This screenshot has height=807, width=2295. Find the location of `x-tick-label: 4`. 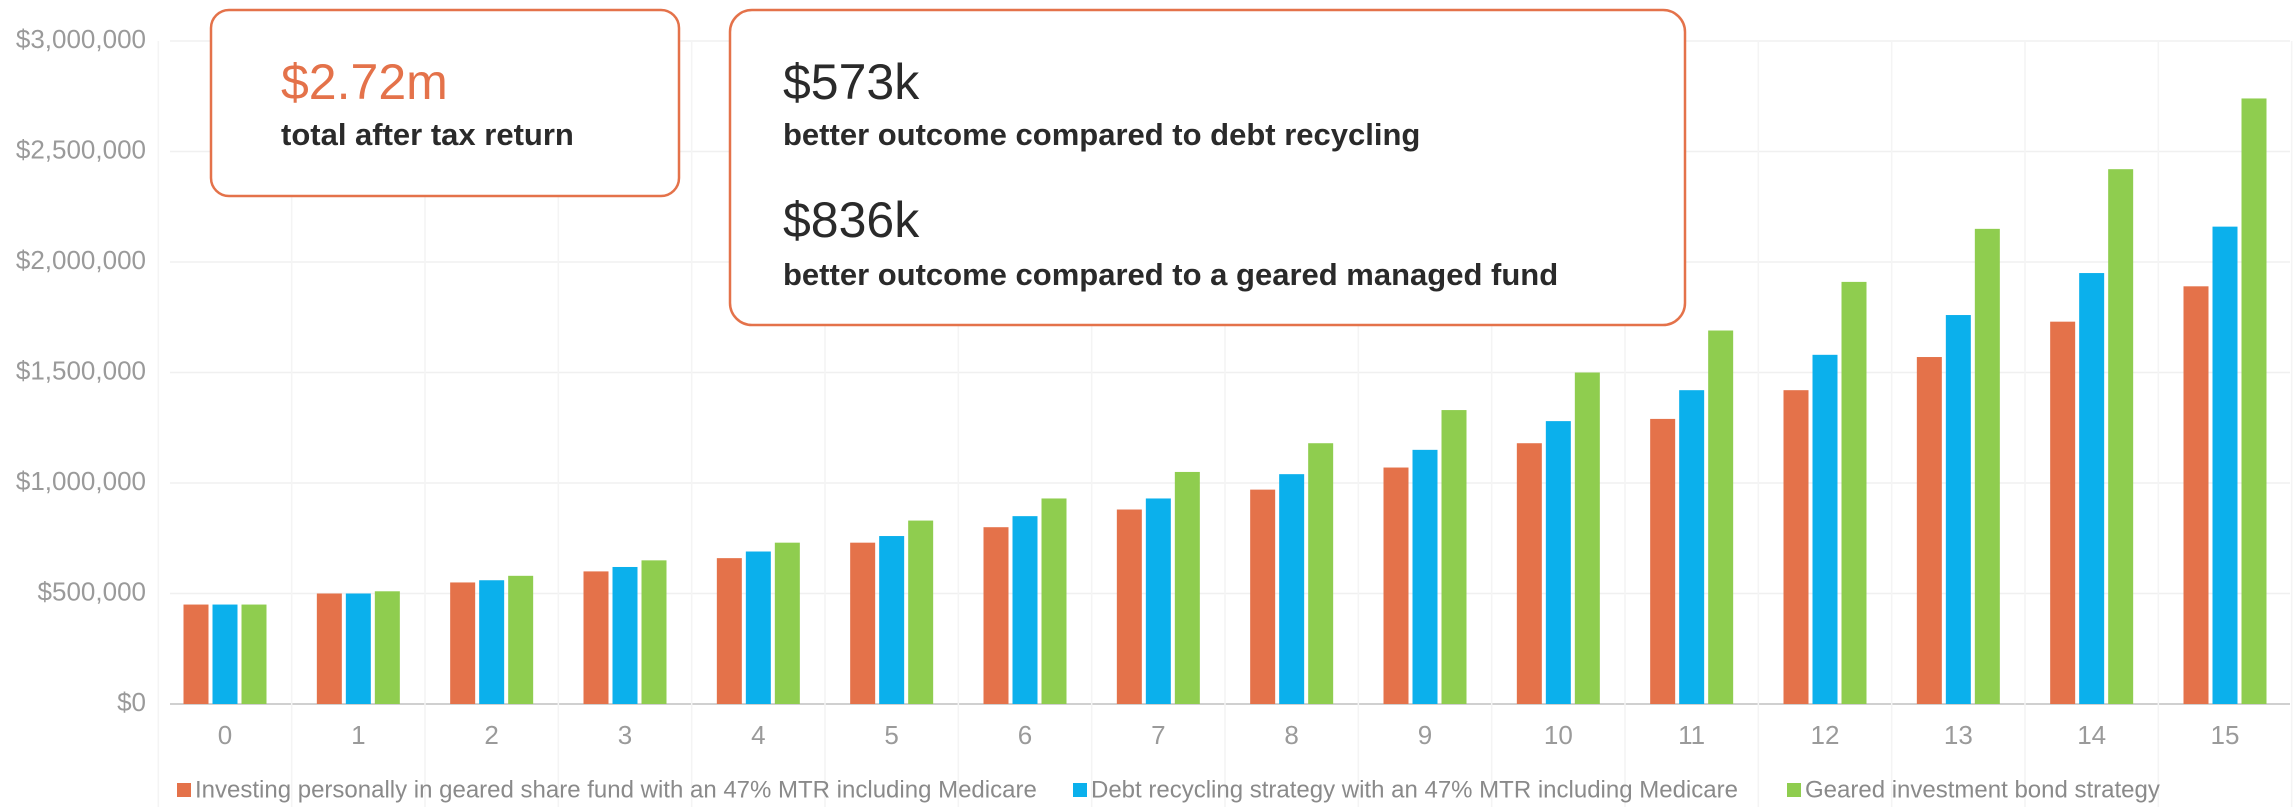

x-tick-label: 4 is located at coordinates (758, 735).